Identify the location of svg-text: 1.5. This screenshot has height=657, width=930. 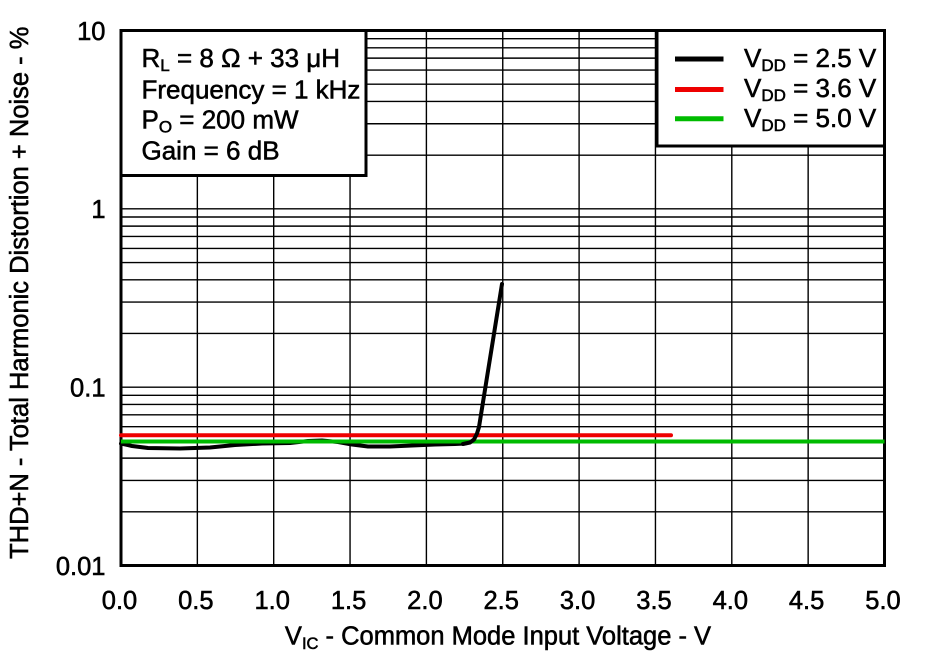
(348, 601).